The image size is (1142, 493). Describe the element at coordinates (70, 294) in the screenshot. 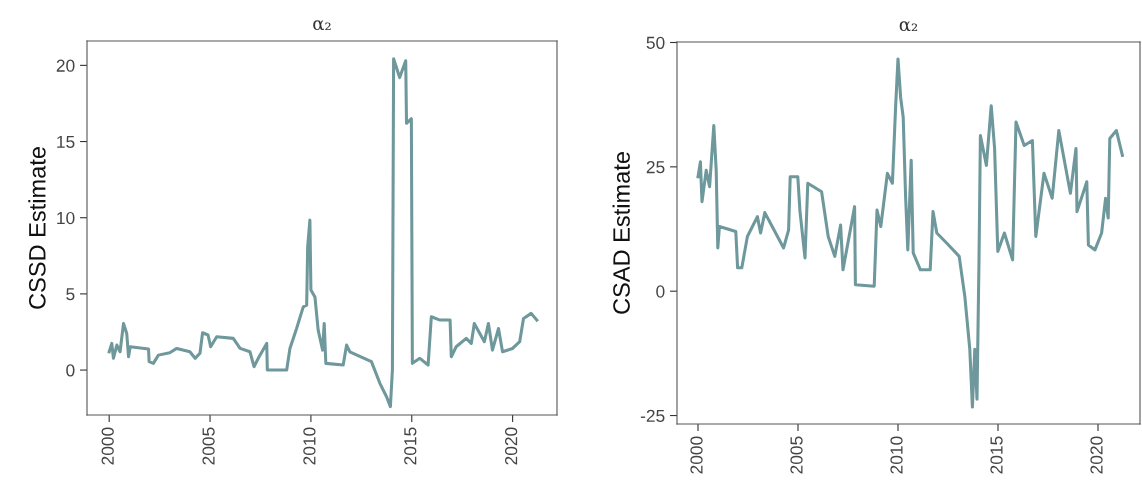

I see `y-tick-label: 5` at that location.